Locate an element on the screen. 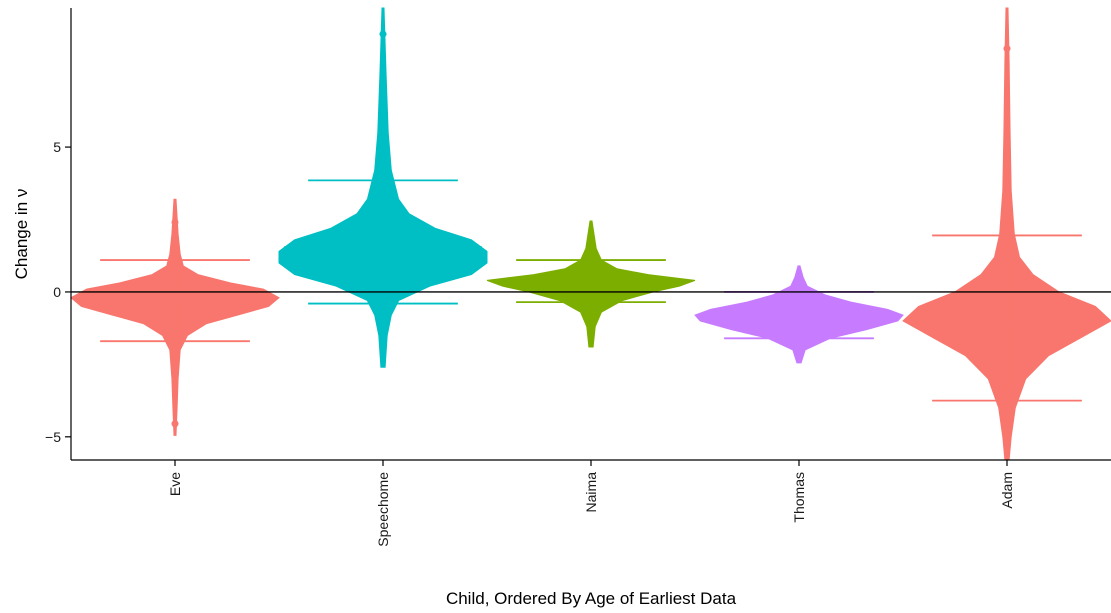  x-axis-title: Child, Ordered By Age of Earliest Data is located at coordinates (591, 598).